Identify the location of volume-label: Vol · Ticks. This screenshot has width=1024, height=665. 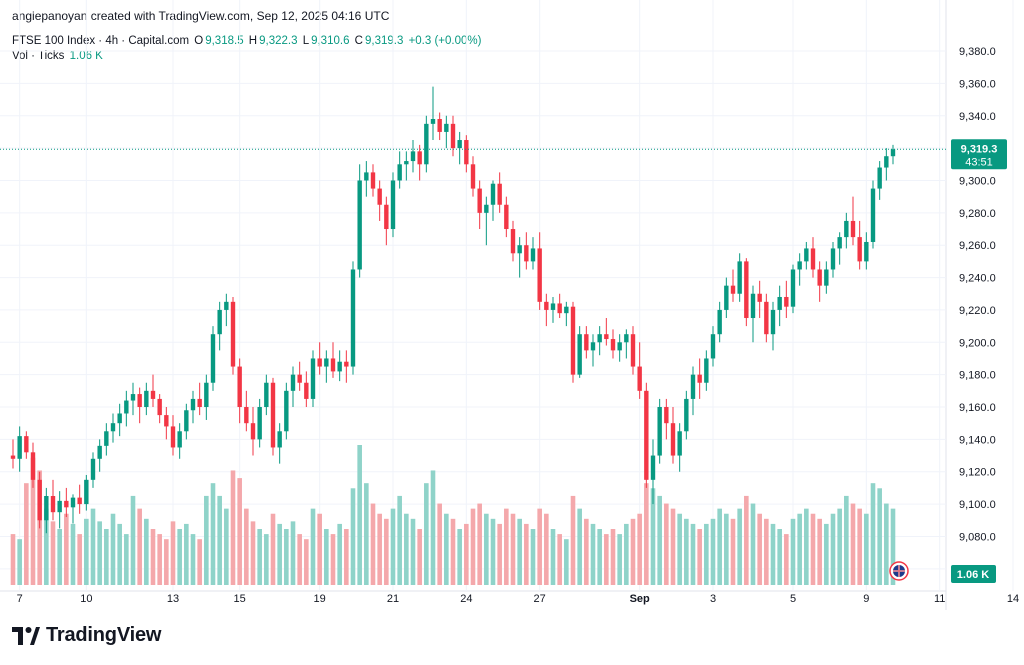
(38, 56).